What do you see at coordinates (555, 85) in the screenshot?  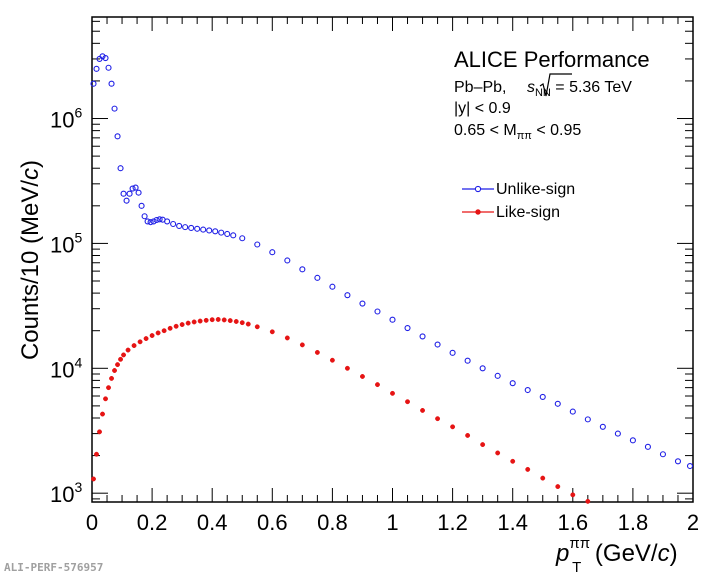 I see `sqrt-sign-icon` at bounding box center [555, 85].